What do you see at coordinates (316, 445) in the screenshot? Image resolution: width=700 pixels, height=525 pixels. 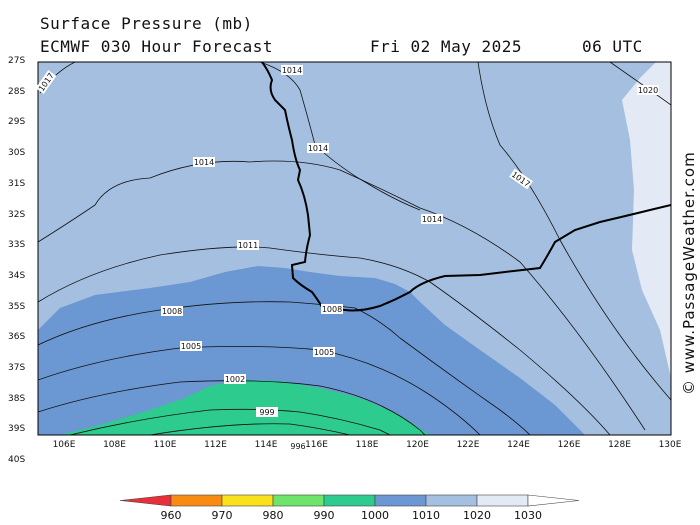 I see `lon-label-116e: 116E` at bounding box center [316, 445].